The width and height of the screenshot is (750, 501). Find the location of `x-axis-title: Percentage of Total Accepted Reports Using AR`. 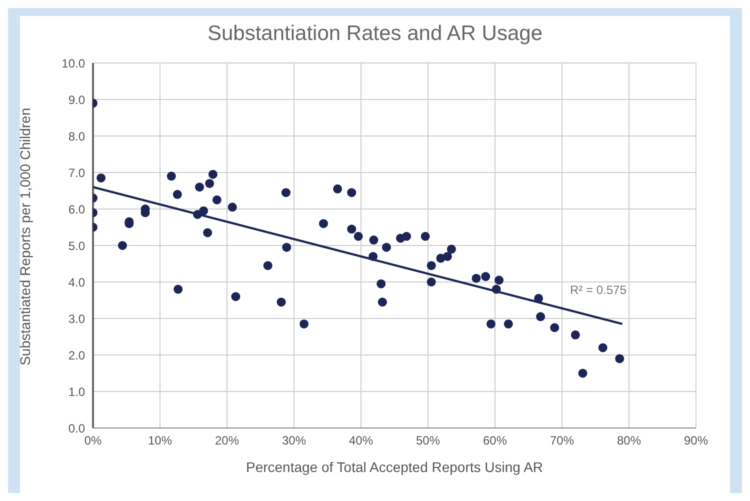

x-axis-title: Percentage of Total Accepted Reports Using AR is located at coordinates (395, 466).